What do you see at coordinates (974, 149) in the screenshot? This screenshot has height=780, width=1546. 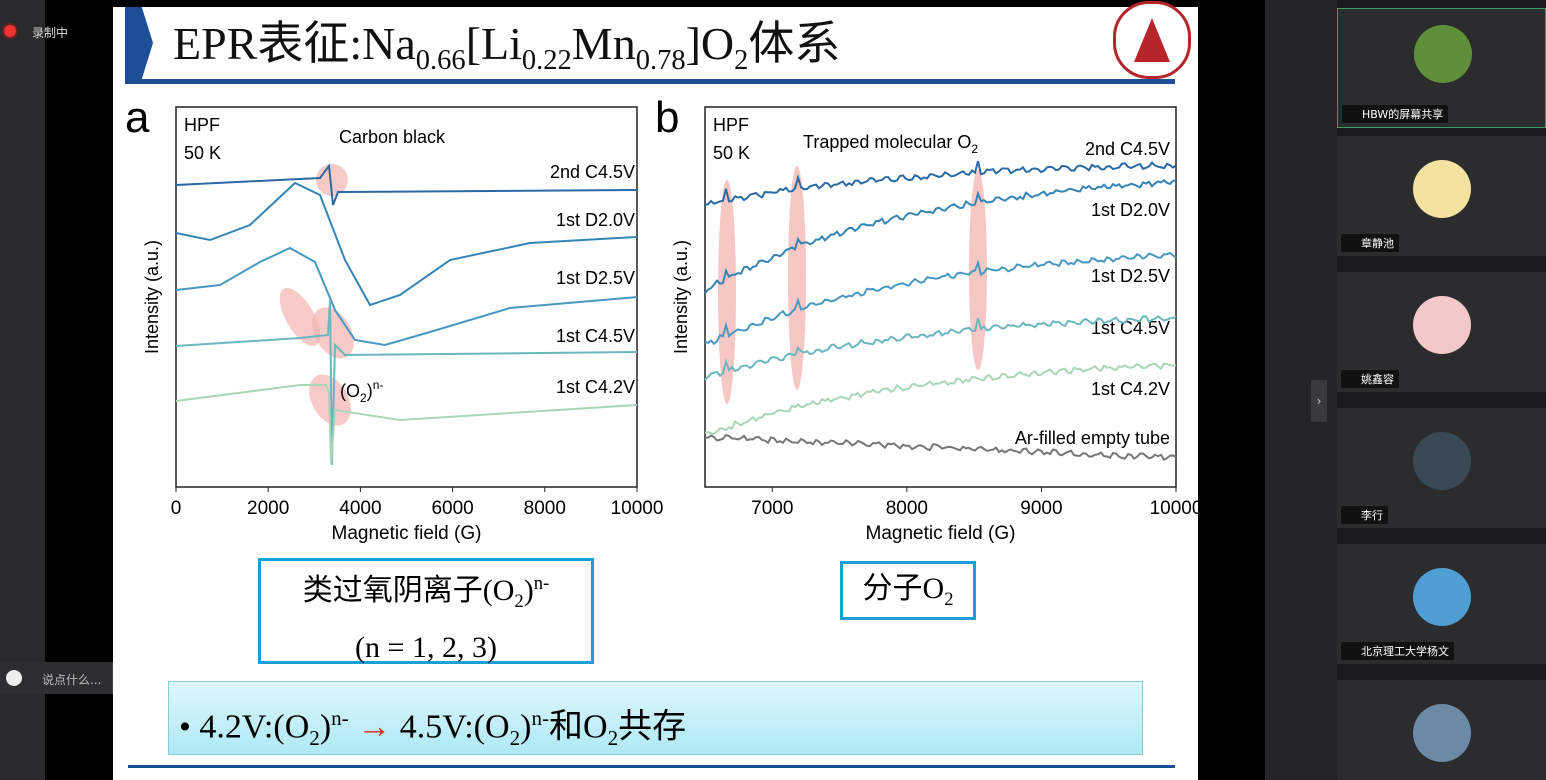 I see `annotation-part: 2` at bounding box center [974, 149].